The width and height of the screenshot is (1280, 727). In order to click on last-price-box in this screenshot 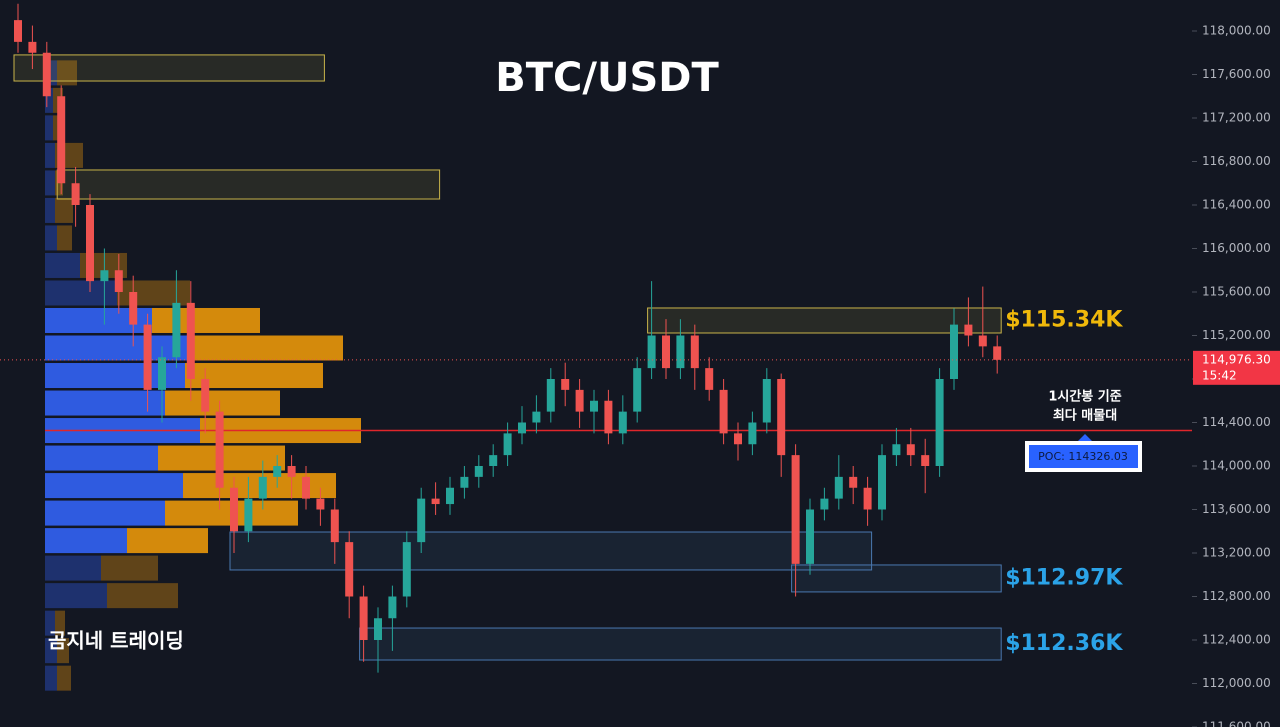, I will do `click(1236, 367)`.